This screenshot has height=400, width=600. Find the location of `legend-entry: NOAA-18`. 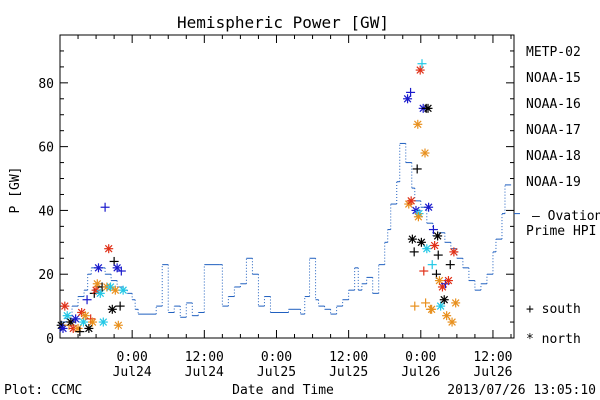

legend-entry: NOAA-18 is located at coordinates (553, 156).